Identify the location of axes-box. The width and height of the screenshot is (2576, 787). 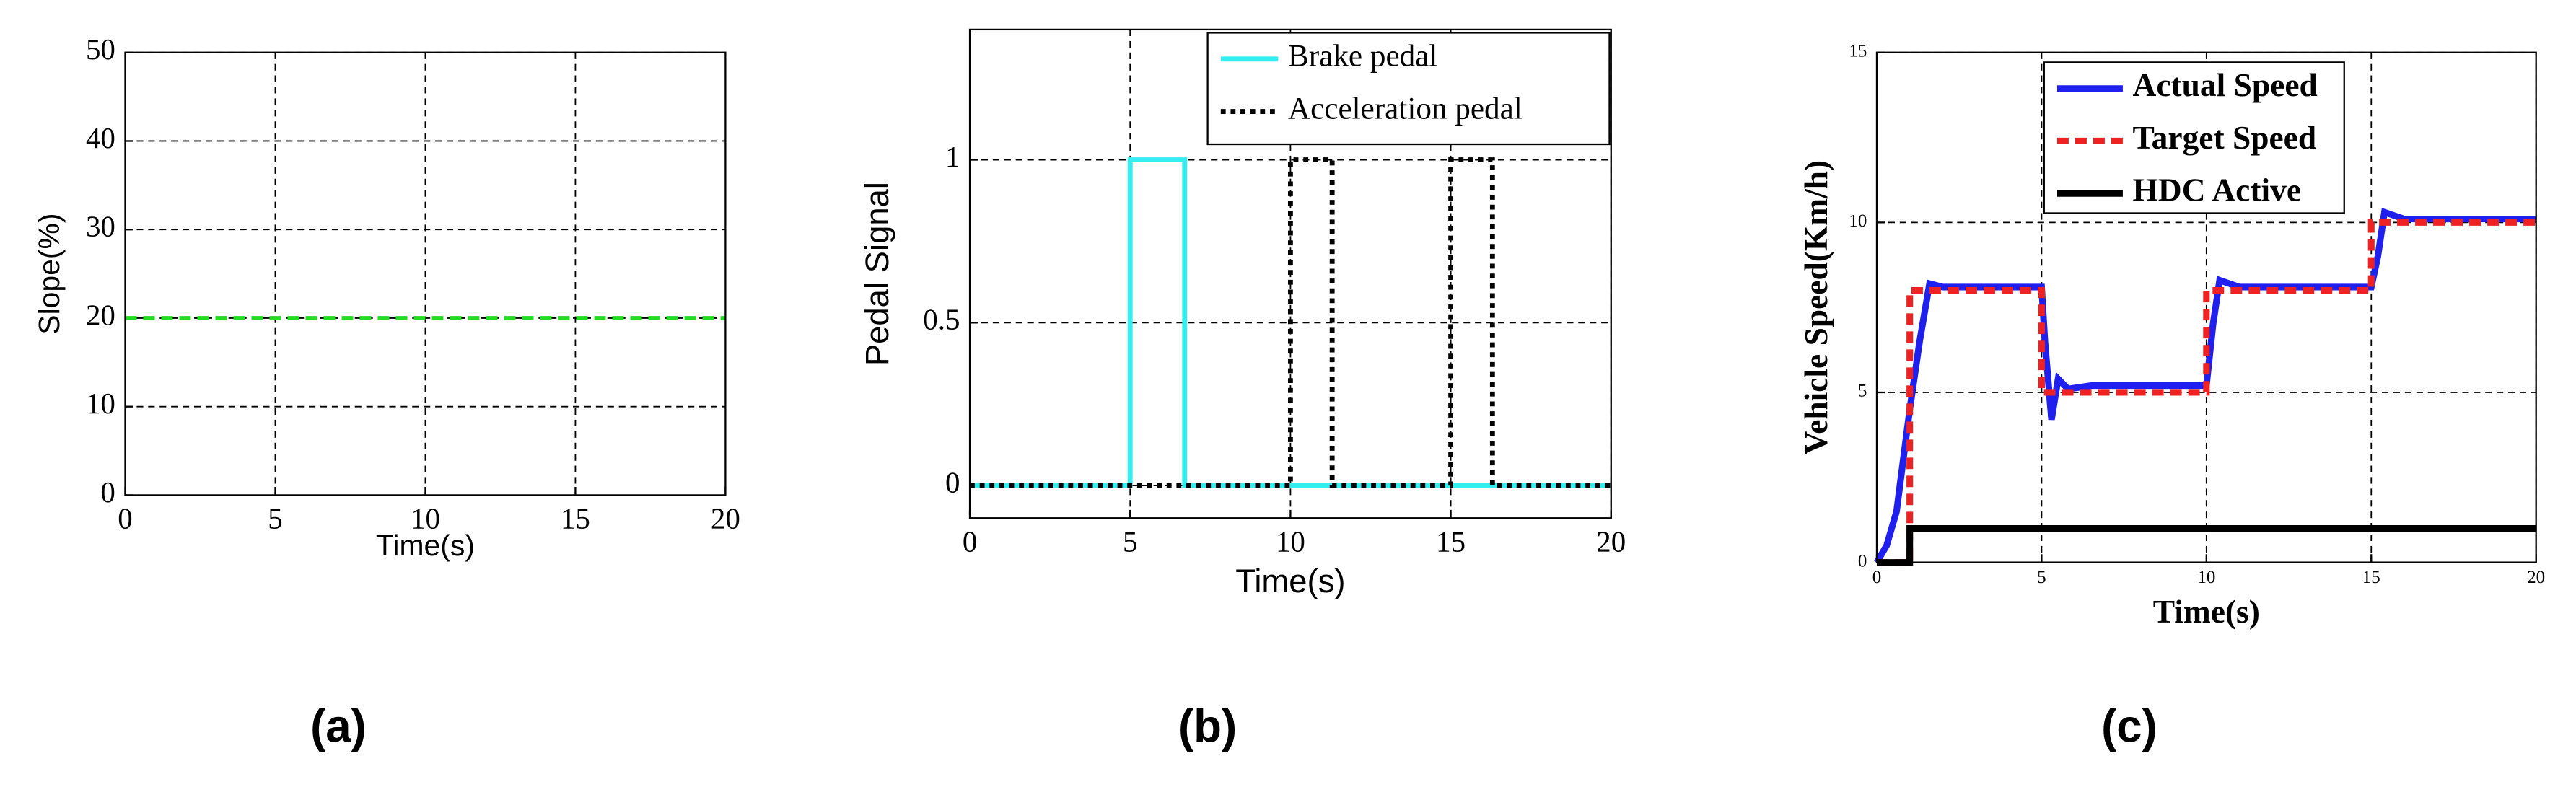
(425, 273).